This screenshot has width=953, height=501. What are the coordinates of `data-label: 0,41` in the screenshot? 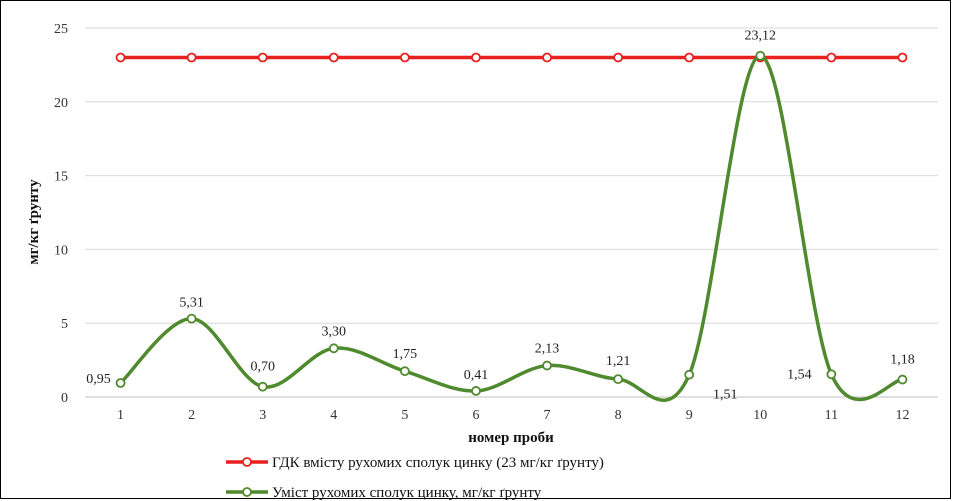 It's located at (476, 375).